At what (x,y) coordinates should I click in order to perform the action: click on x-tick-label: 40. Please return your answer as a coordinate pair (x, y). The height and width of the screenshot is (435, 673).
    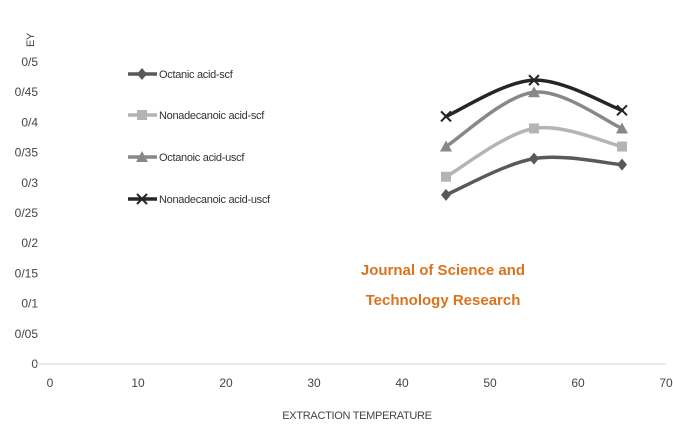
    Looking at the image, I should click on (402, 383).